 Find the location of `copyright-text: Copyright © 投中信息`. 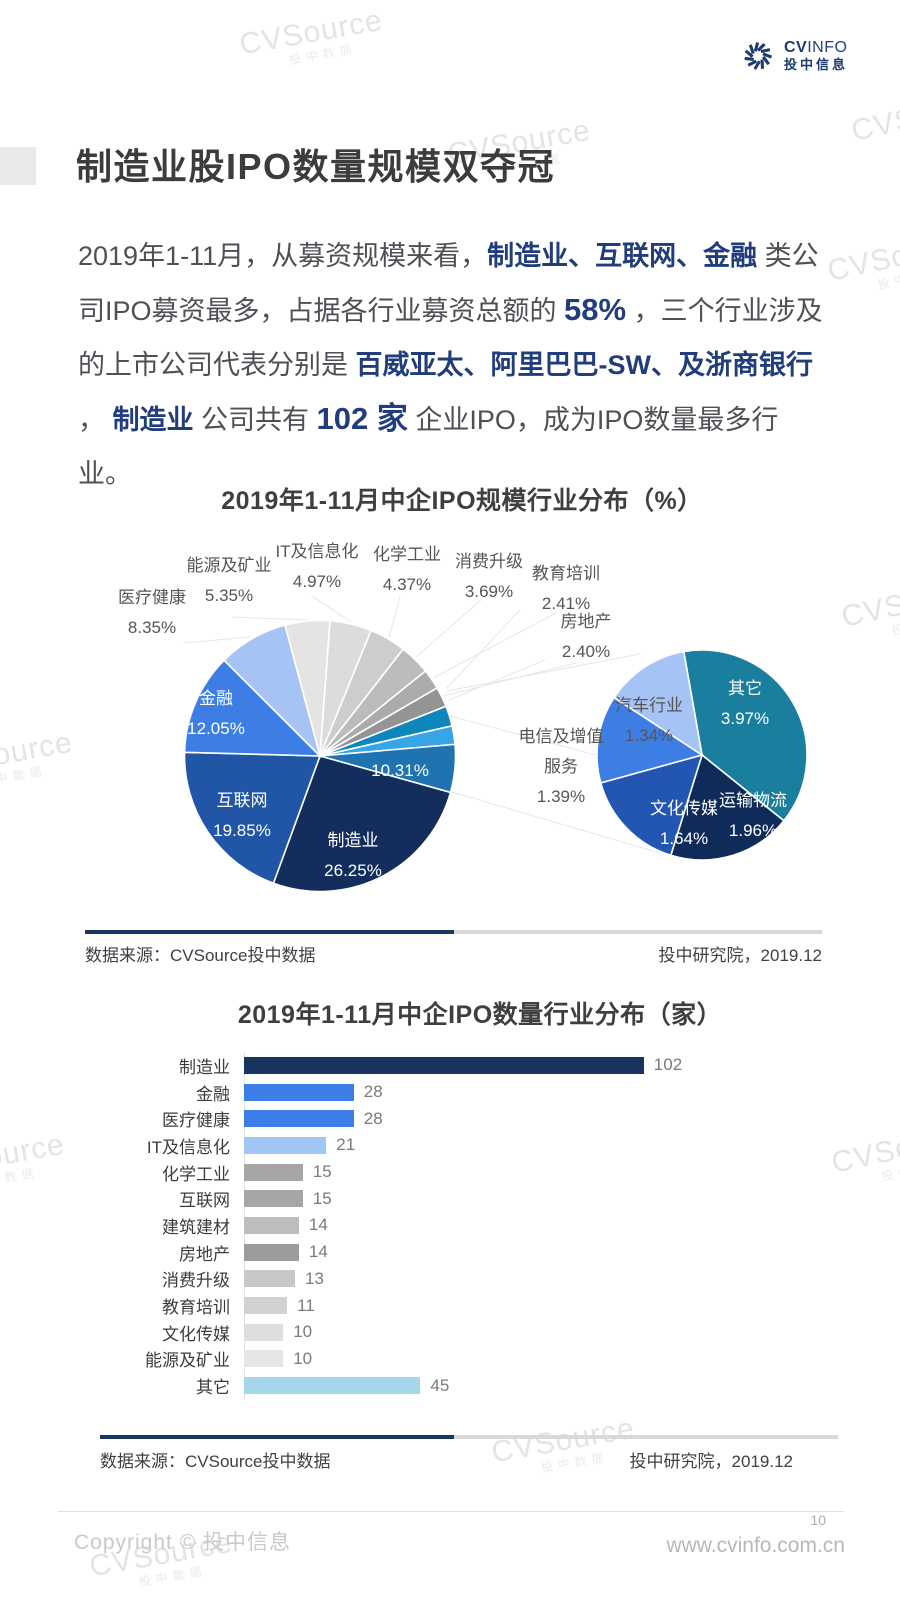

copyright-text: Copyright © 投中信息 is located at coordinates (183, 1542).